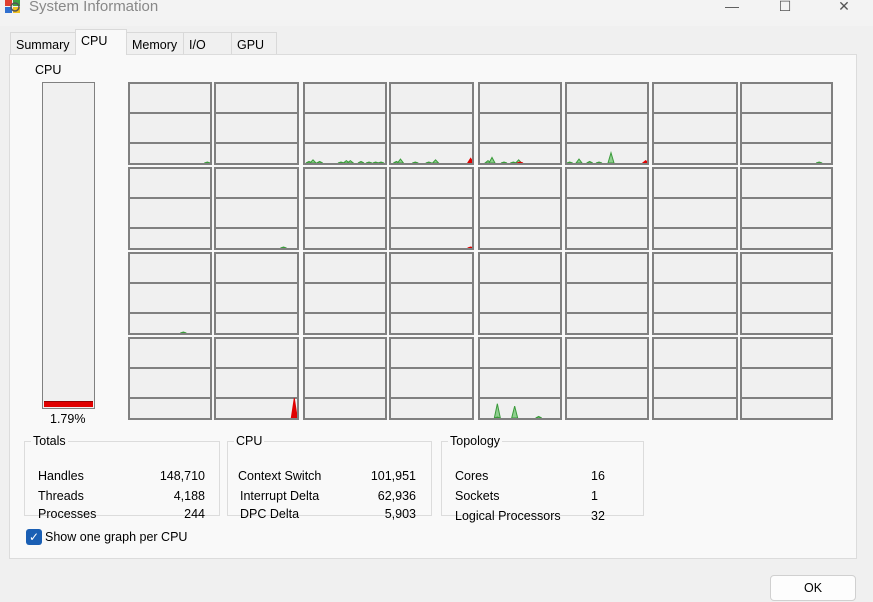 The width and height of the screenshot is (873, 602). I want to click on show-one-graph-label: Show one graph per CPU, so click(116, 537).